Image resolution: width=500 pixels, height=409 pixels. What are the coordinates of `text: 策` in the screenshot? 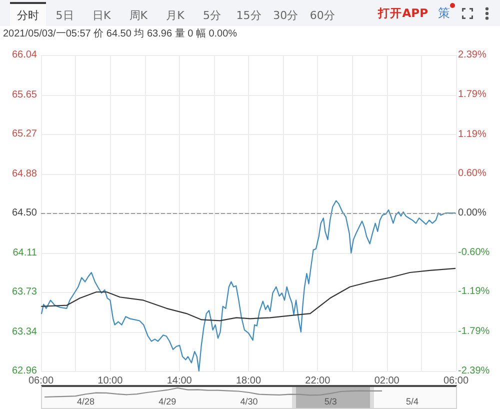 It's located at (444, 13).